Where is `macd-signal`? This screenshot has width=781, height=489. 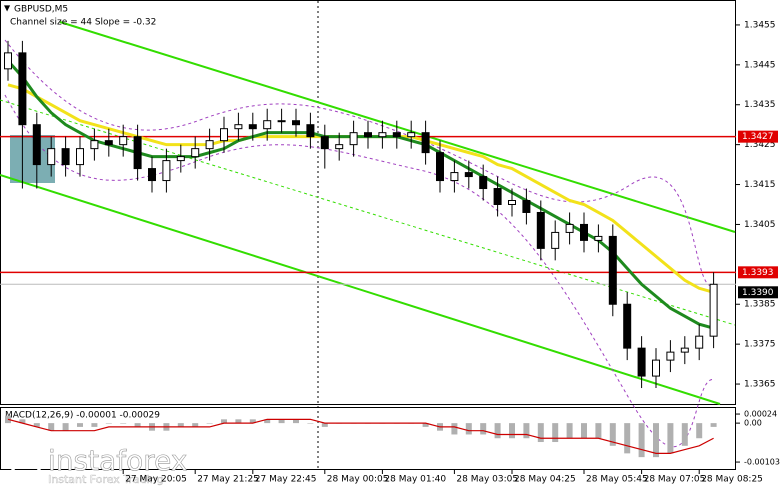
macd-signal is located at coordinates (360, 436).